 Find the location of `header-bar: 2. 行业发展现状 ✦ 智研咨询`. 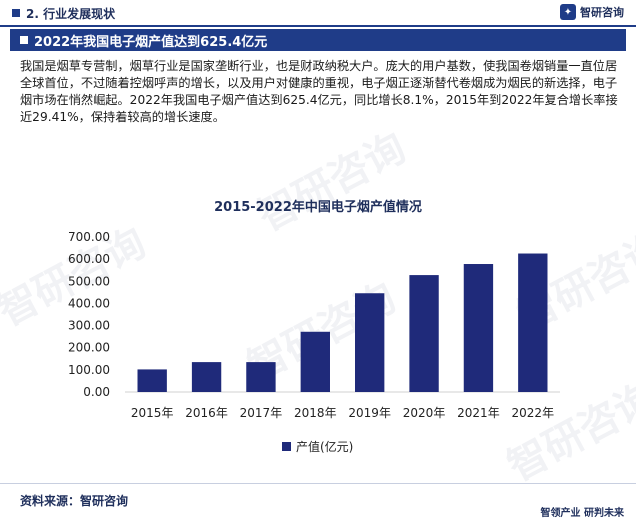

header-bar: 2. 行业发展现状 ✦ 智研咨询 is located at coordinates (318, 13).